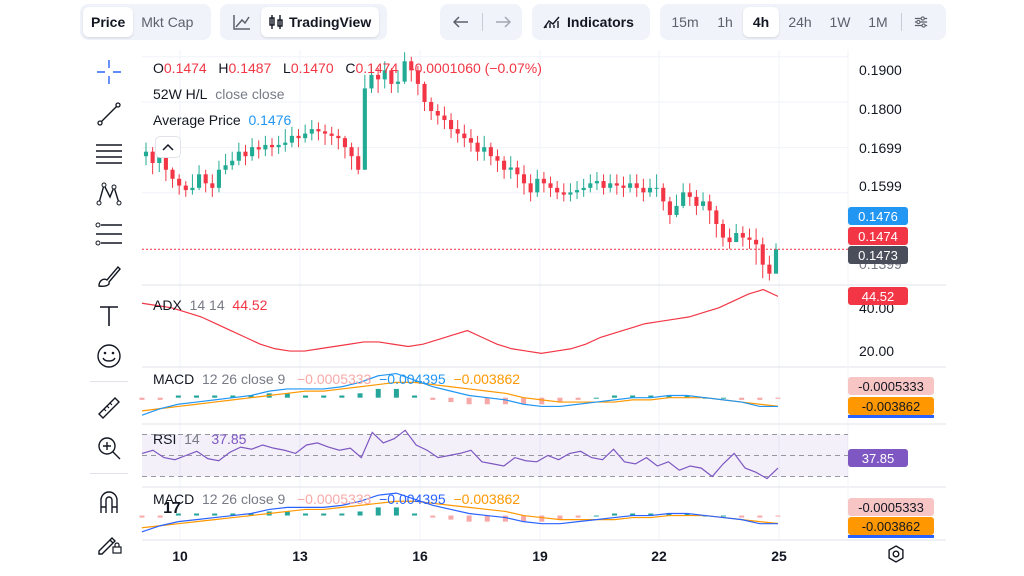 This screenshot has height=576, width=1024. Describe the element at coordinates (108, 22) in the screenshot. I see `price-tab: Price` at that location.